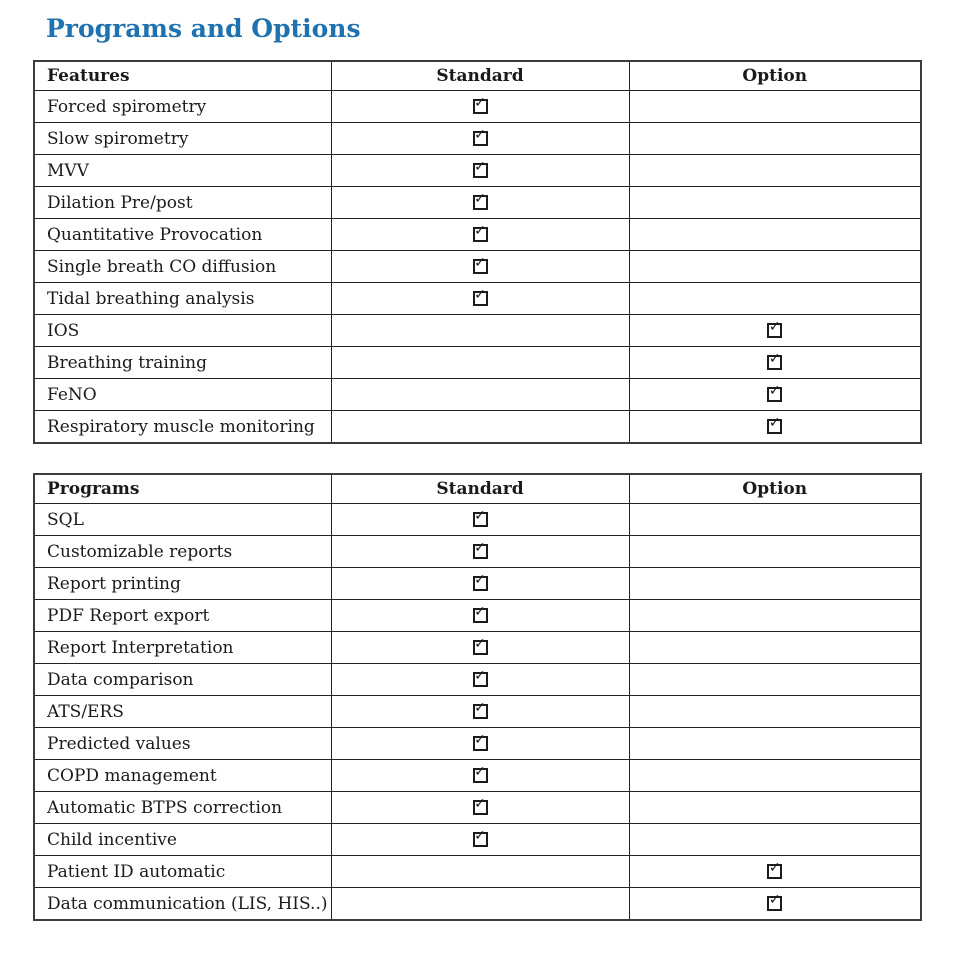 This screenshot has width=954, height=954. I want to click on table-row: Quantitative Provocation ✓, so click(477, 234).